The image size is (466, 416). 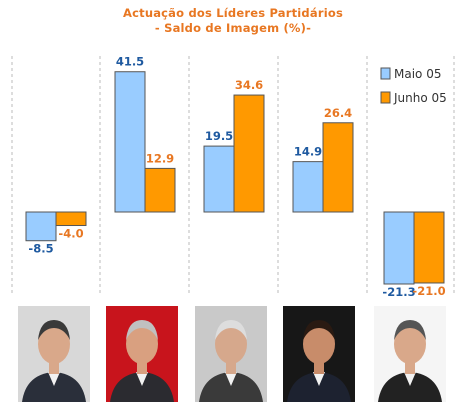 What do you see at coordinates (233, 28) in the screenshot?
I see `chart-subtitle: - Saldo de Imagem (%)-` at bounding box center [233, 28].